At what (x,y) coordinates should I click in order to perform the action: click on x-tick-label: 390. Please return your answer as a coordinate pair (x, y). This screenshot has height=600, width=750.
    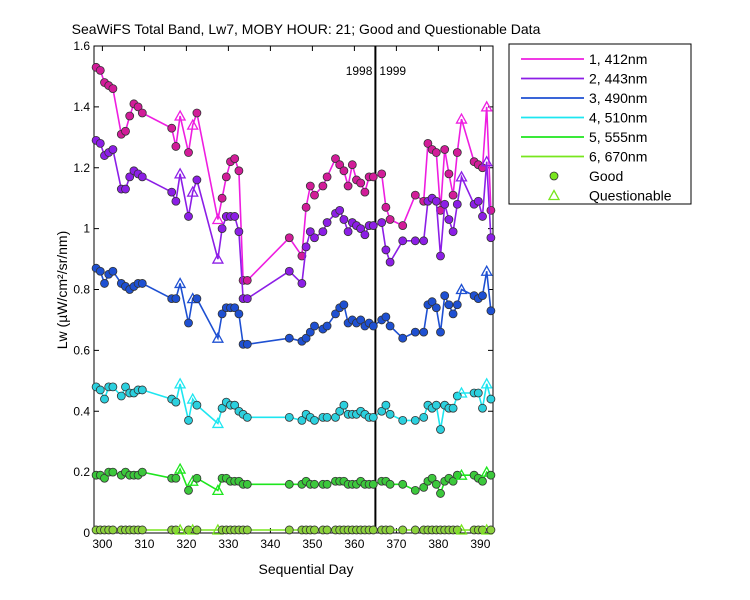
    Looking at the image, I should click on (480, 544).